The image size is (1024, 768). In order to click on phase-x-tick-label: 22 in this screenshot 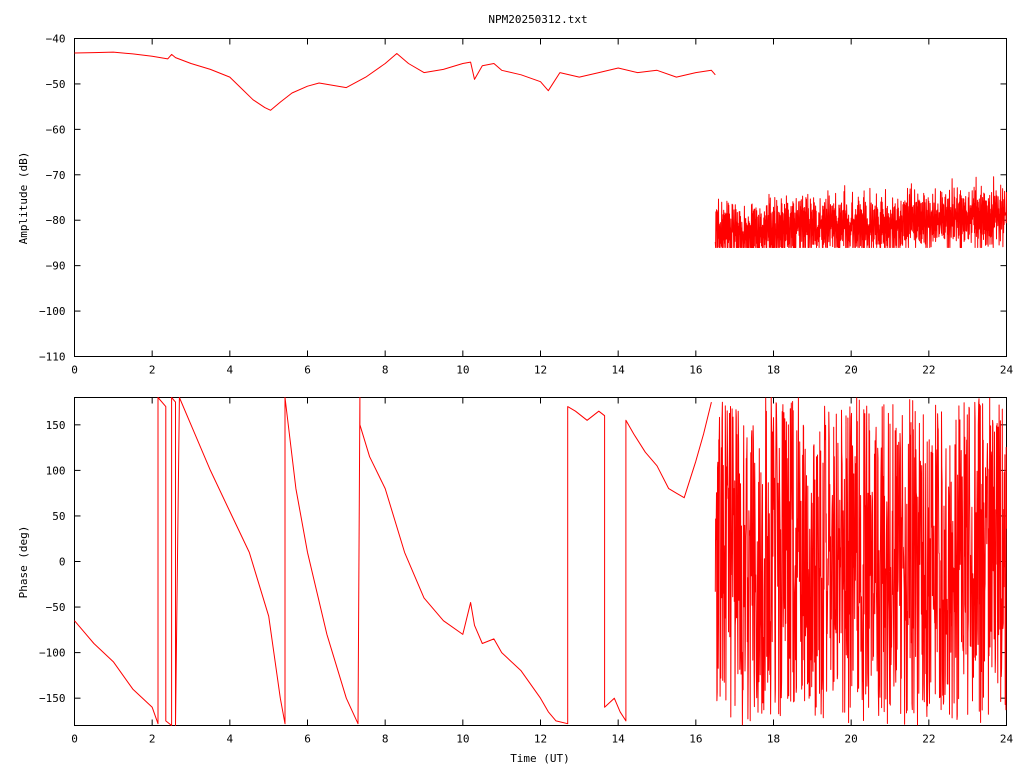, I will do `click(928, 739)`.